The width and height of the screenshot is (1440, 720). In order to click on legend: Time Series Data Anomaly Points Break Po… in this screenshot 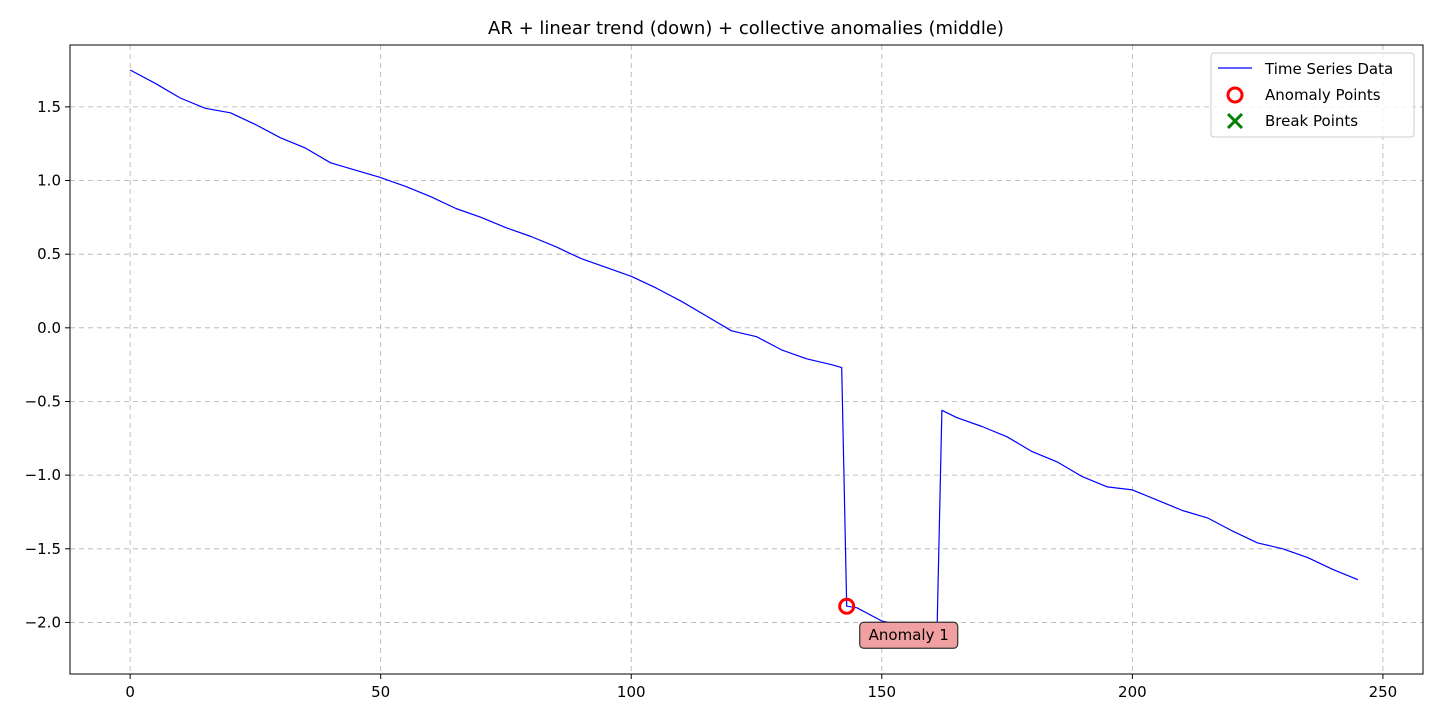, I will do `click(1312, 95)`.